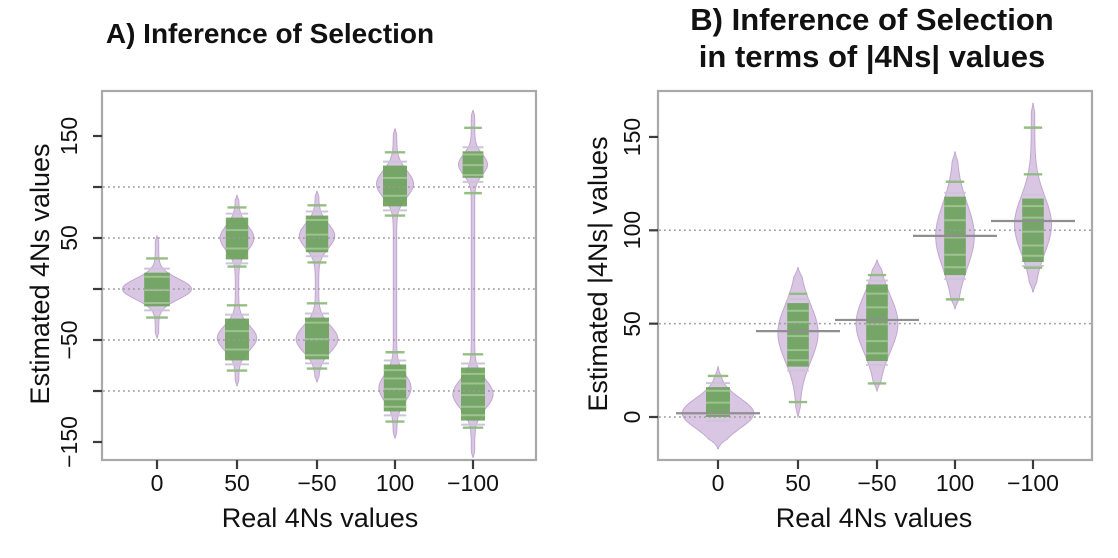 The width and height of the screenshot is (1118, 558). I want to click on panel-a-title-text: A) Inference of Selection, so click(270, 33).